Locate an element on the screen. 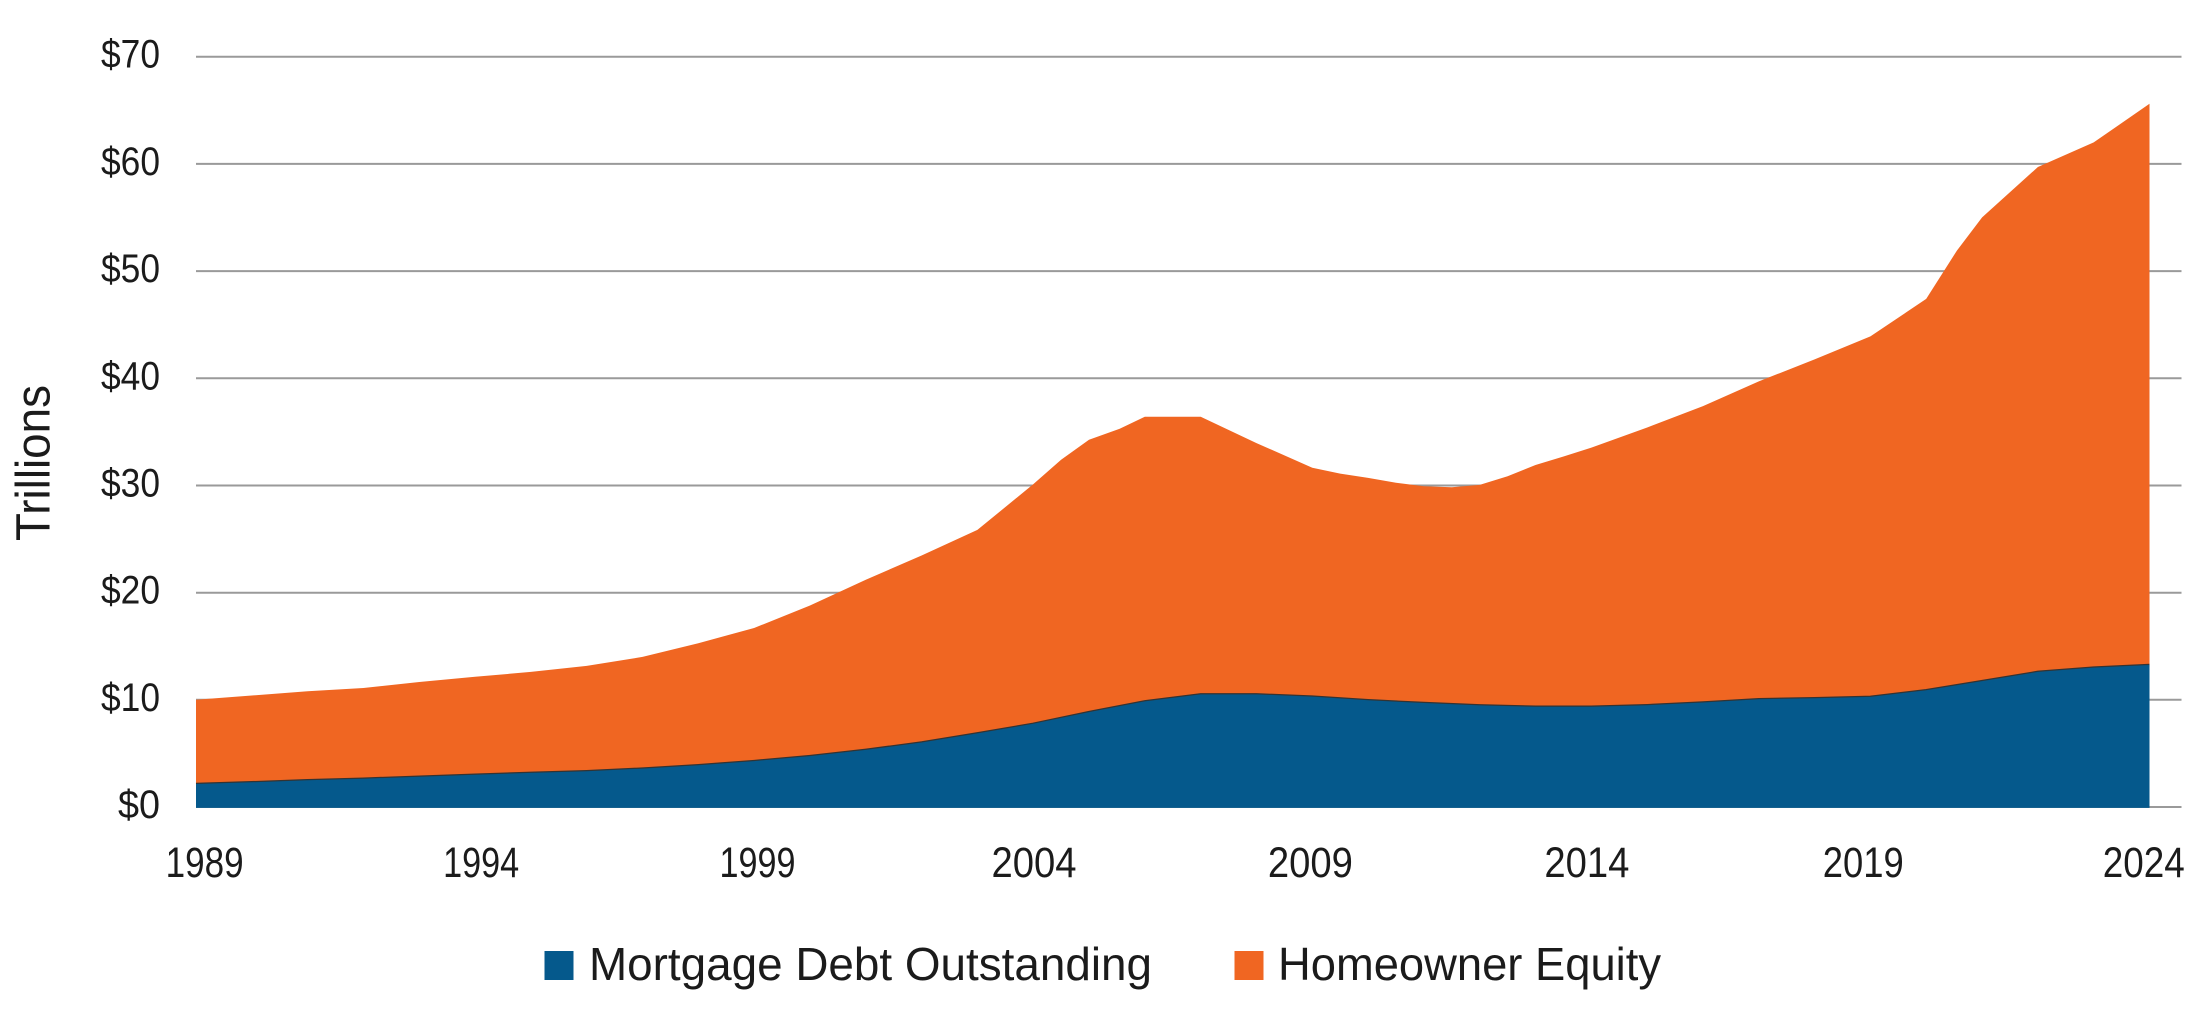 Image resolution: width=2194 pixels, height=1020 pixels. svg-text: Trillions is located at coordinates (33, 463).